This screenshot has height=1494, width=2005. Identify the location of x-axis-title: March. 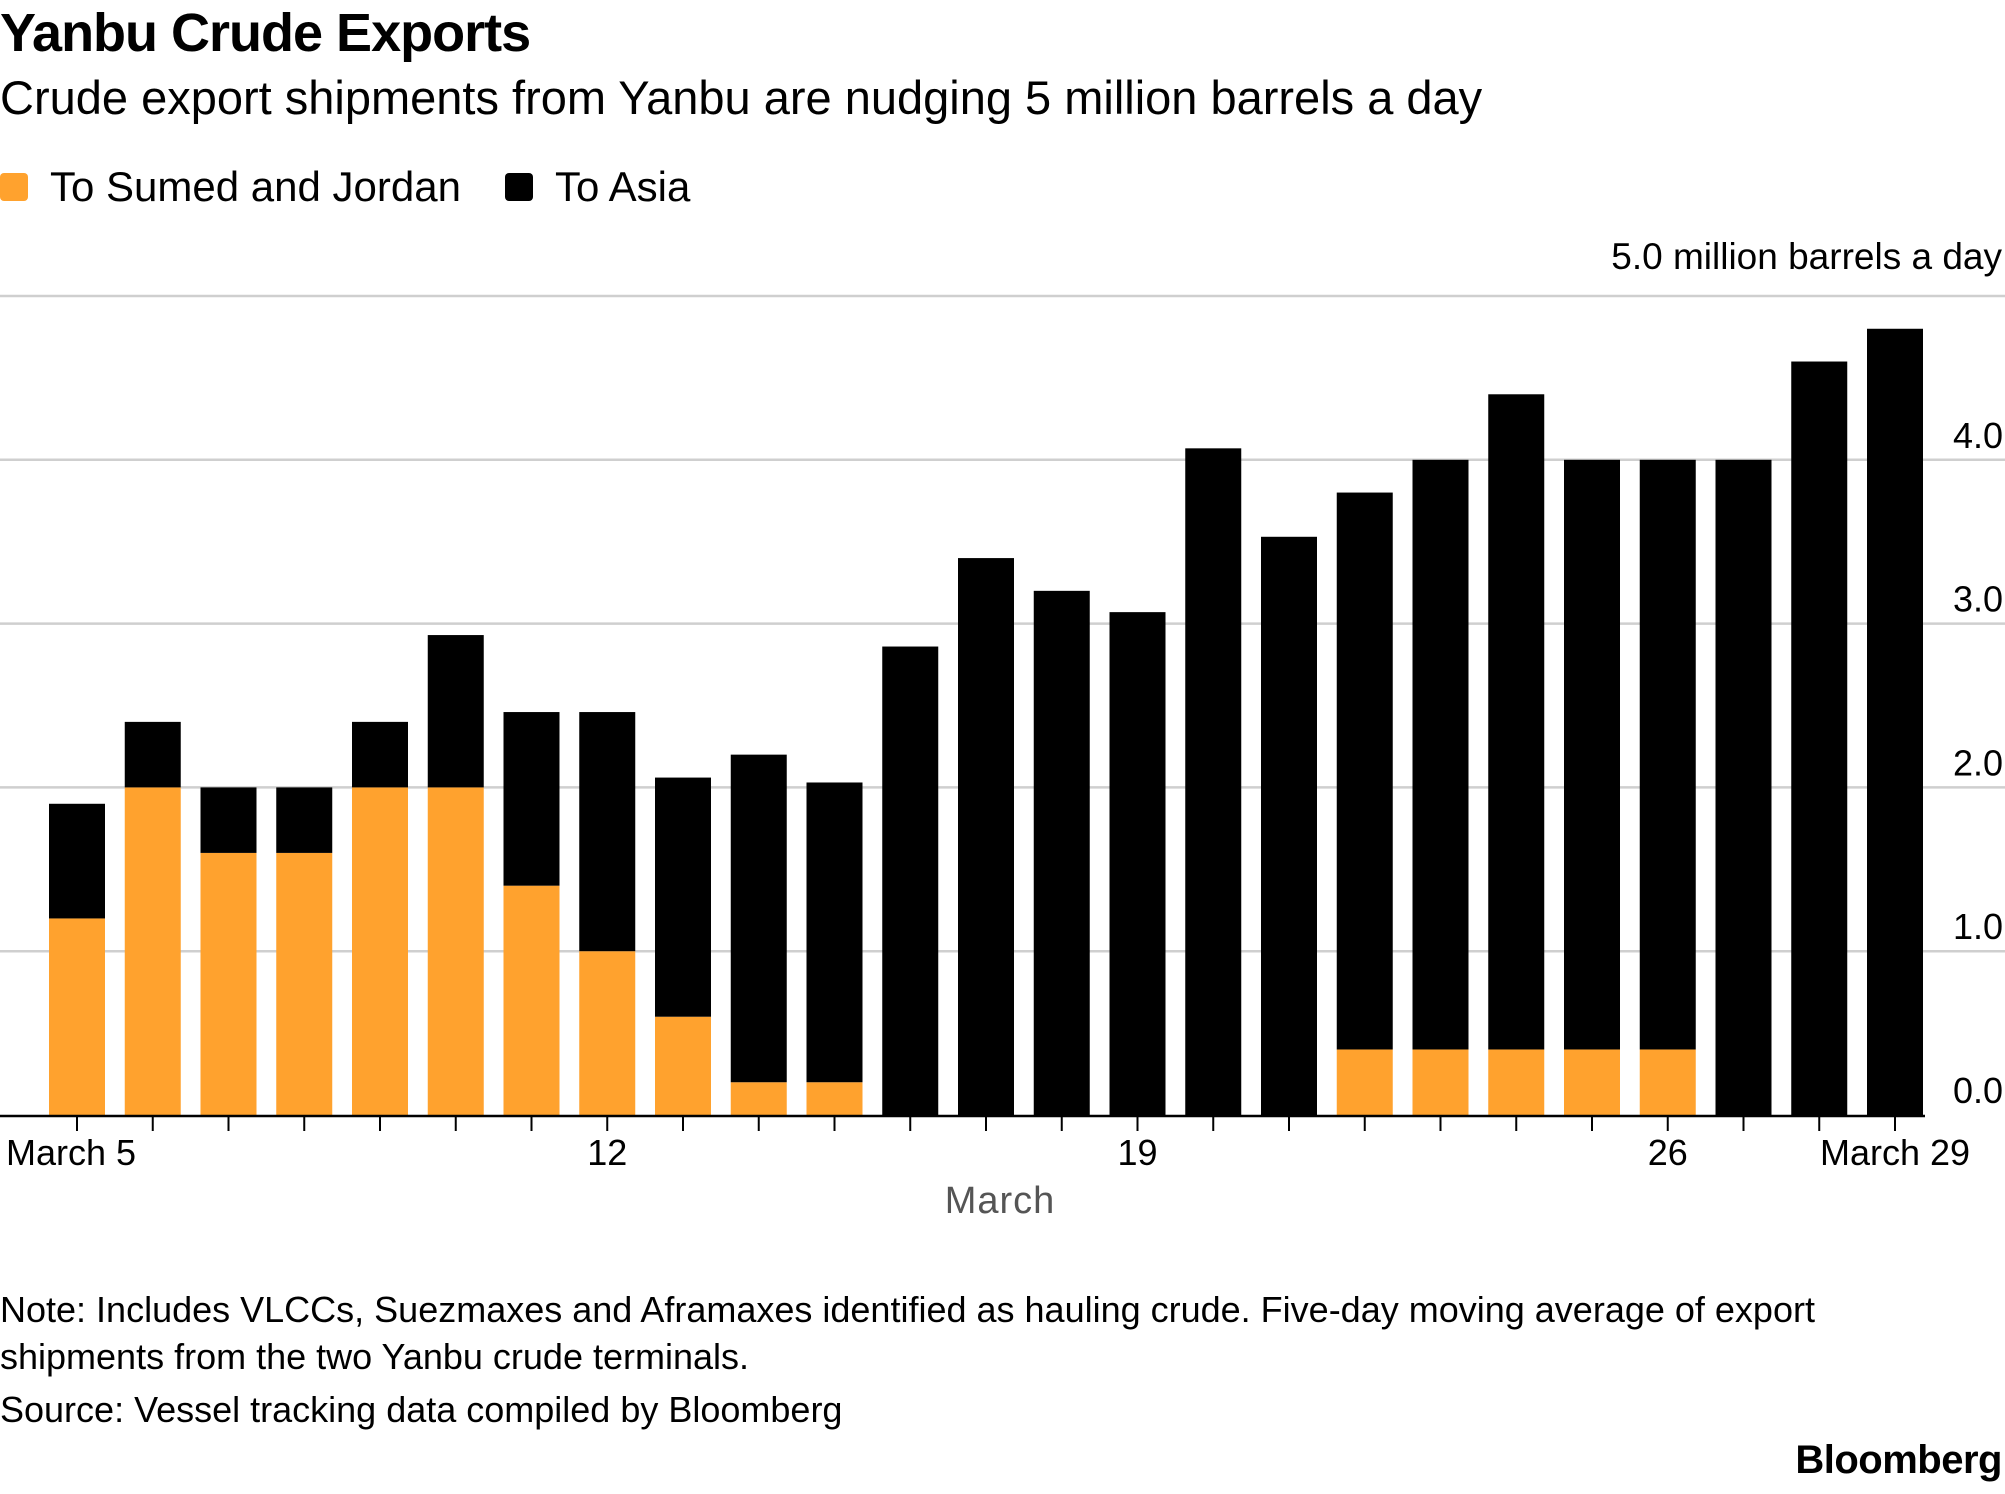
(1000, 1201).